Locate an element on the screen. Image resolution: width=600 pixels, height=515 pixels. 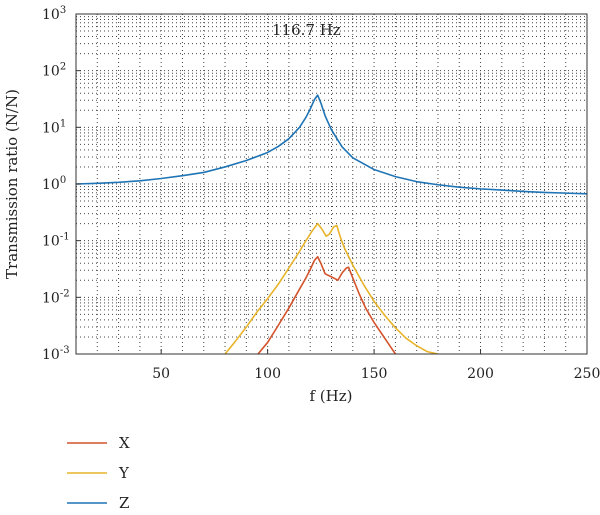
y-tick-label: 10⁻² is located at coordinates (56, 297).